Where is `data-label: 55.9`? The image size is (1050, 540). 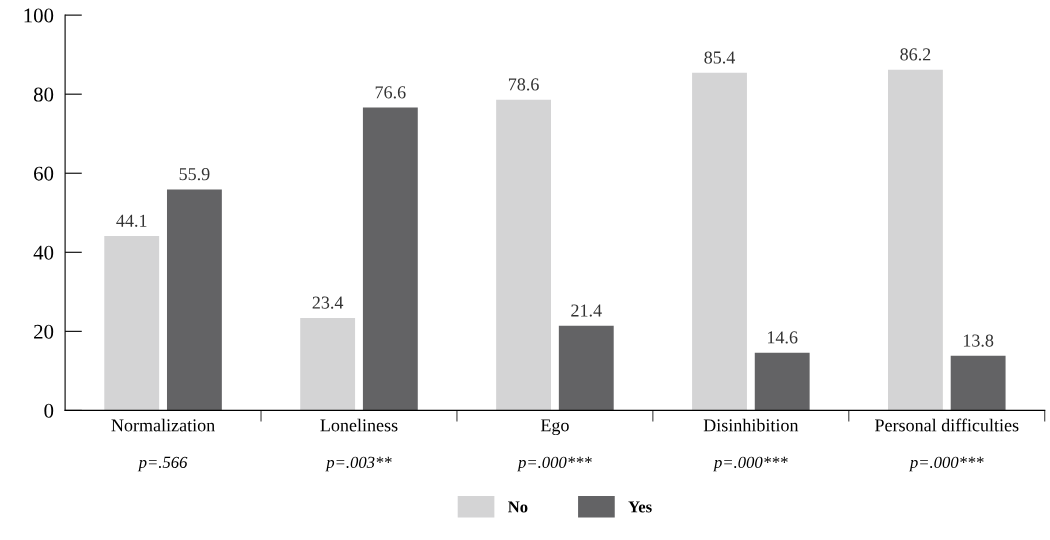 data-label: 55.9 is located at coordinates (194, 174).